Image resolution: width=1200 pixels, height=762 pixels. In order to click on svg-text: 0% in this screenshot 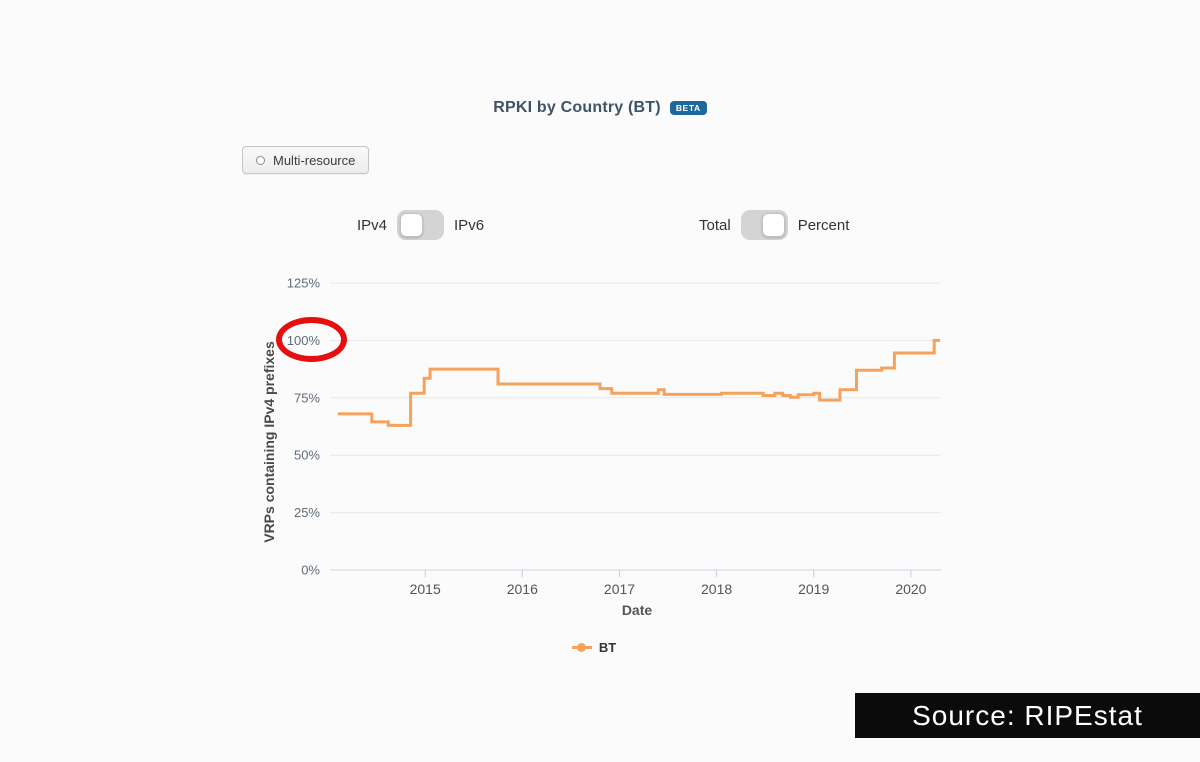, I will do `click(310, 570)`.